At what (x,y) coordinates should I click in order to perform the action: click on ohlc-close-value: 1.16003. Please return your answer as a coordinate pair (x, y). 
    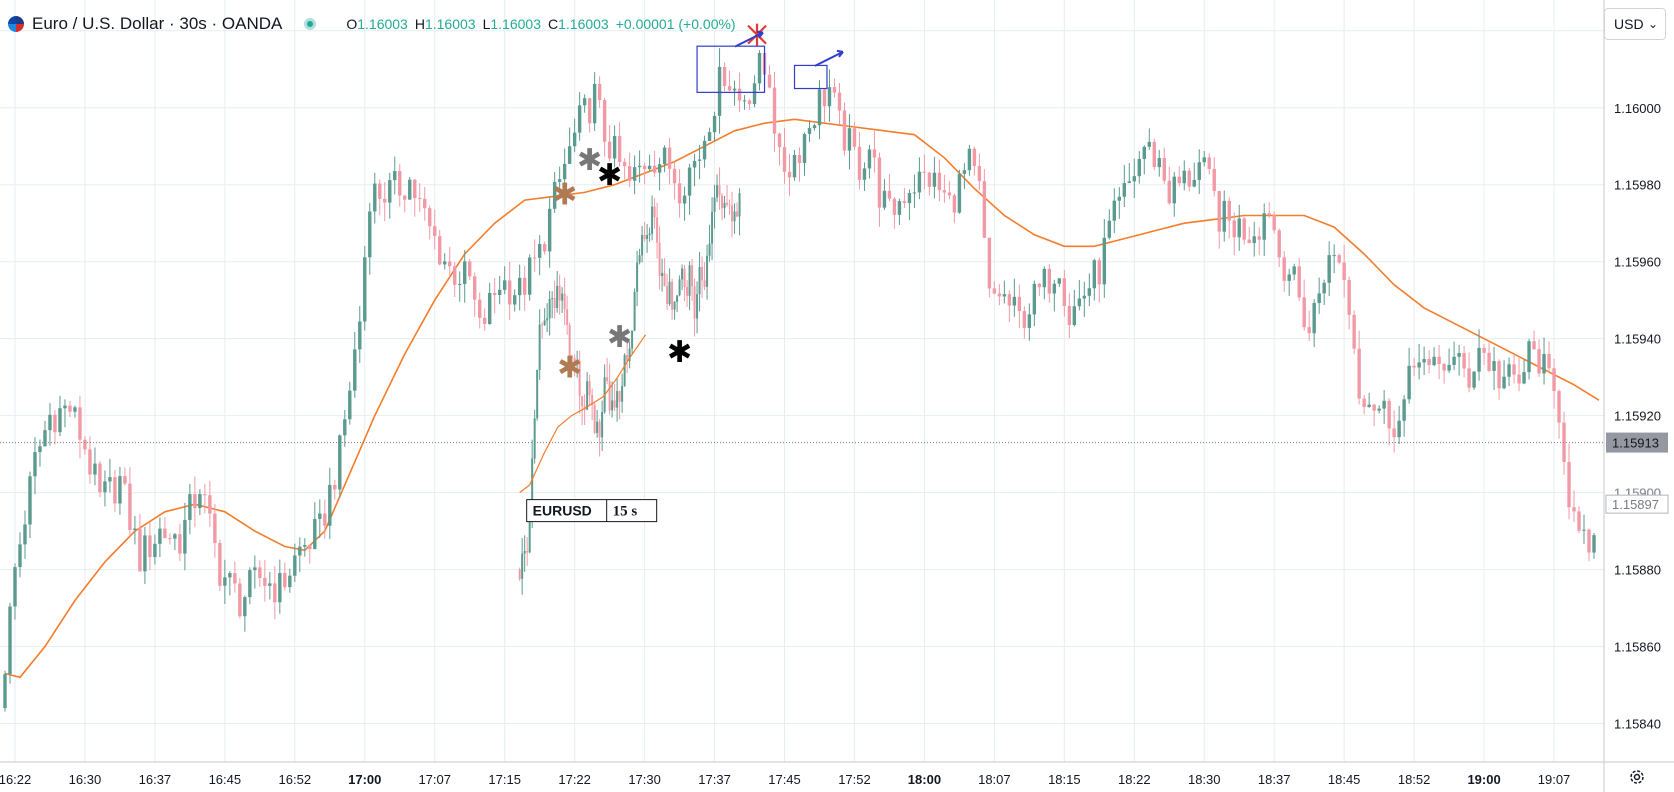
    Looking at the image, I should click on (583, 24).